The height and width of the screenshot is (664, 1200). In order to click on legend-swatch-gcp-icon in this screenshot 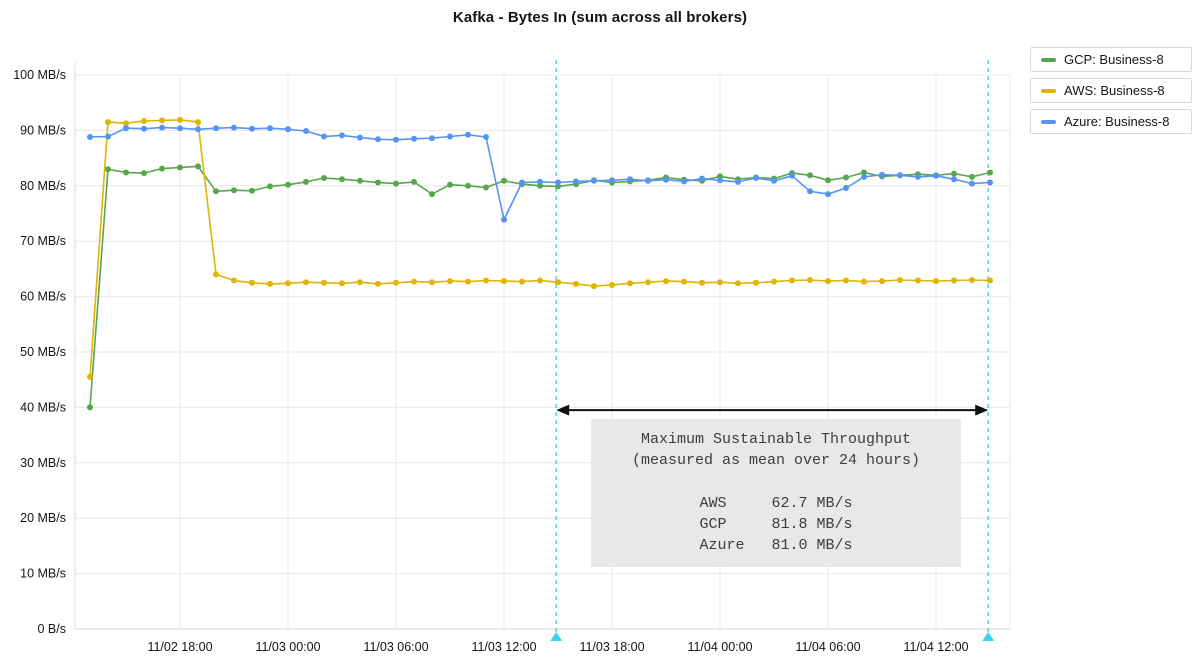, I will do `click(1048, 59)`.